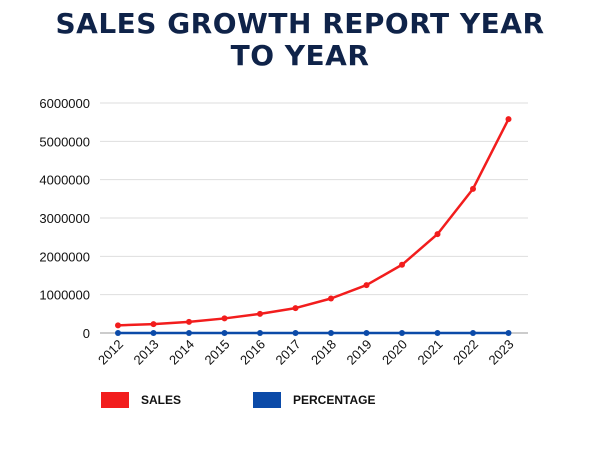 The width and height of the screenshot is (600, 450). Describe the element at coordinates (86, 333) in the screenshot. I see `y-tick-label: 0` at that location.